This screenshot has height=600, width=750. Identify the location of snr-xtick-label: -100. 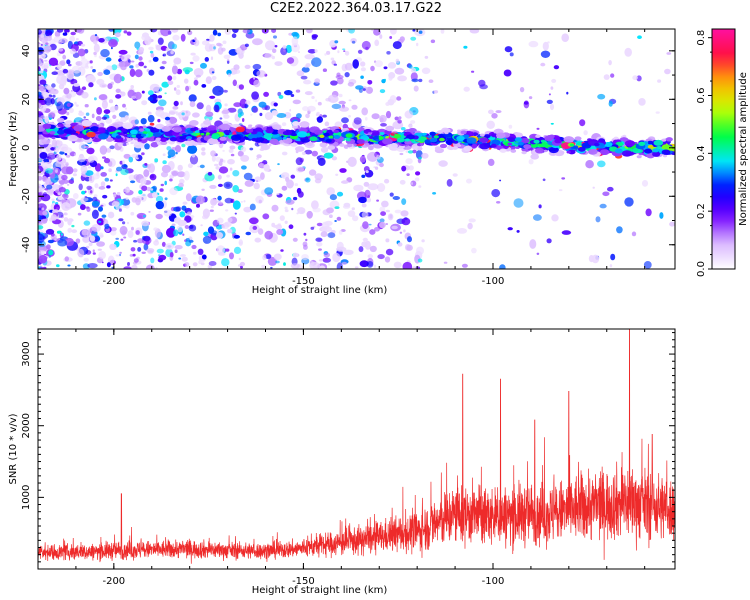
(493, 581).